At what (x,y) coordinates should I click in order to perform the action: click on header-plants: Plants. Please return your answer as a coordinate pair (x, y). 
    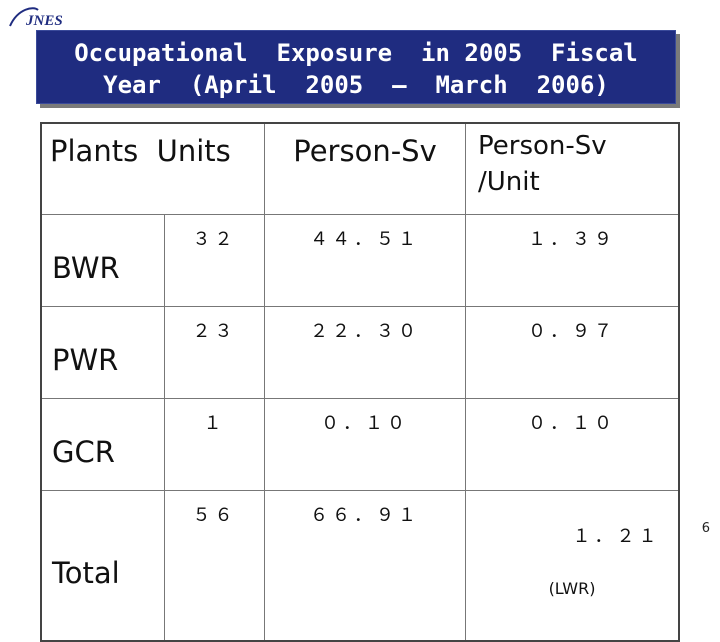
    Looking at the image, I should click on (94, 151).